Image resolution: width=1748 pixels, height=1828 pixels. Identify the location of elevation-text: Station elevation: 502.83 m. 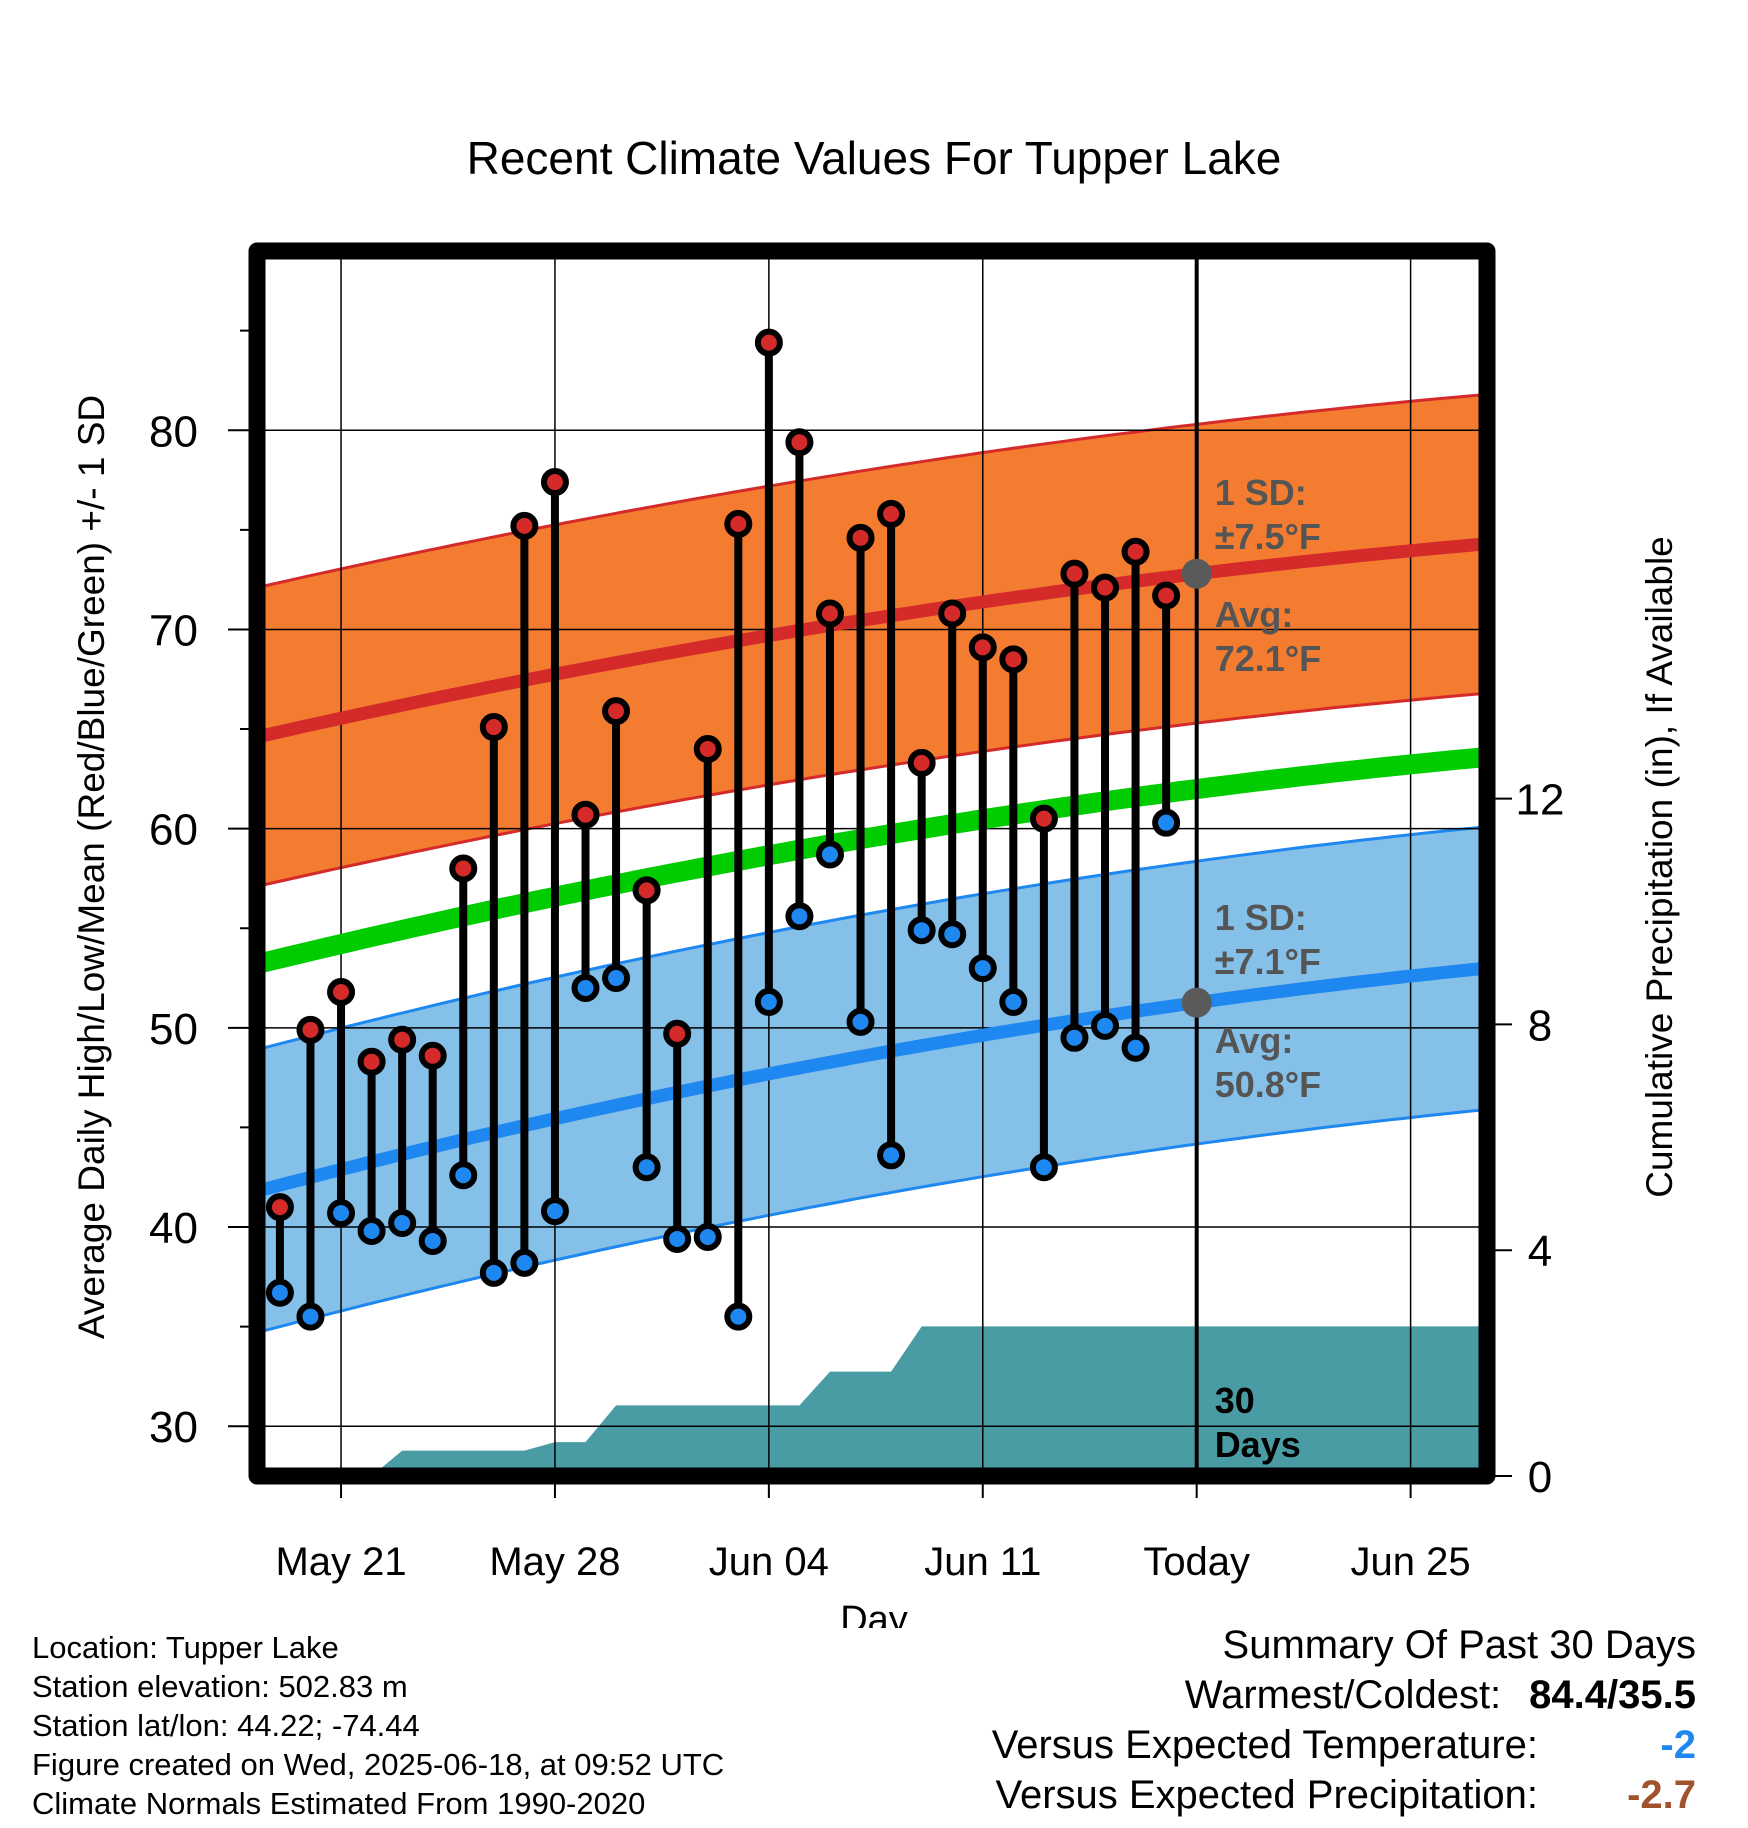
(220, 1686).